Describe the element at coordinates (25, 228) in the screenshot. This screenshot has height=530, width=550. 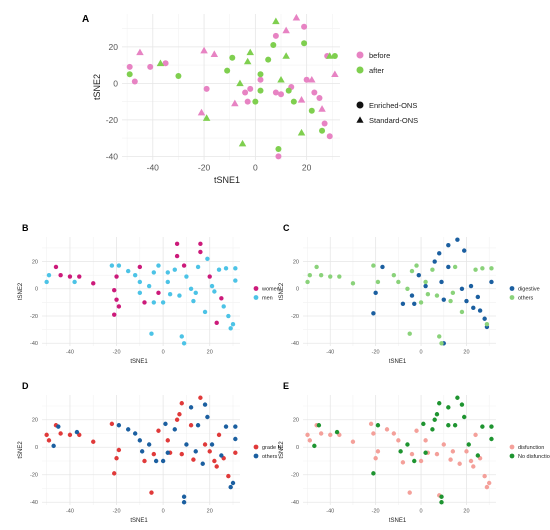
I see `panel-letter: B` at that location.